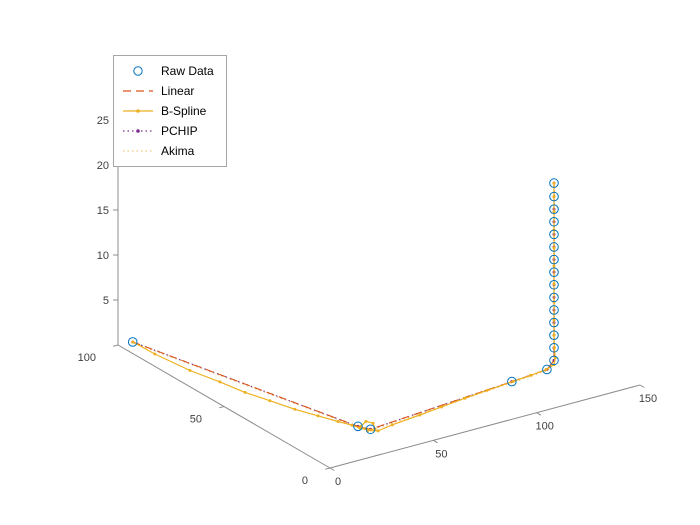 This screenshot has width=700, height=525. I want to click on legend-label-pchip: PCHIP, so click(179, 131).